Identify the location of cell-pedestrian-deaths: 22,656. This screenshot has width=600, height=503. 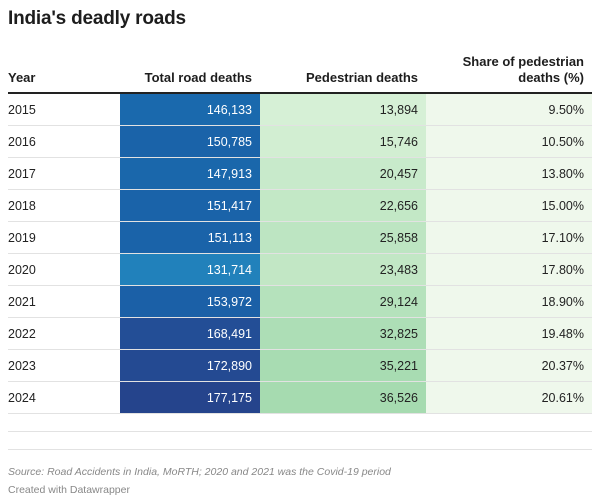
(343, 205).